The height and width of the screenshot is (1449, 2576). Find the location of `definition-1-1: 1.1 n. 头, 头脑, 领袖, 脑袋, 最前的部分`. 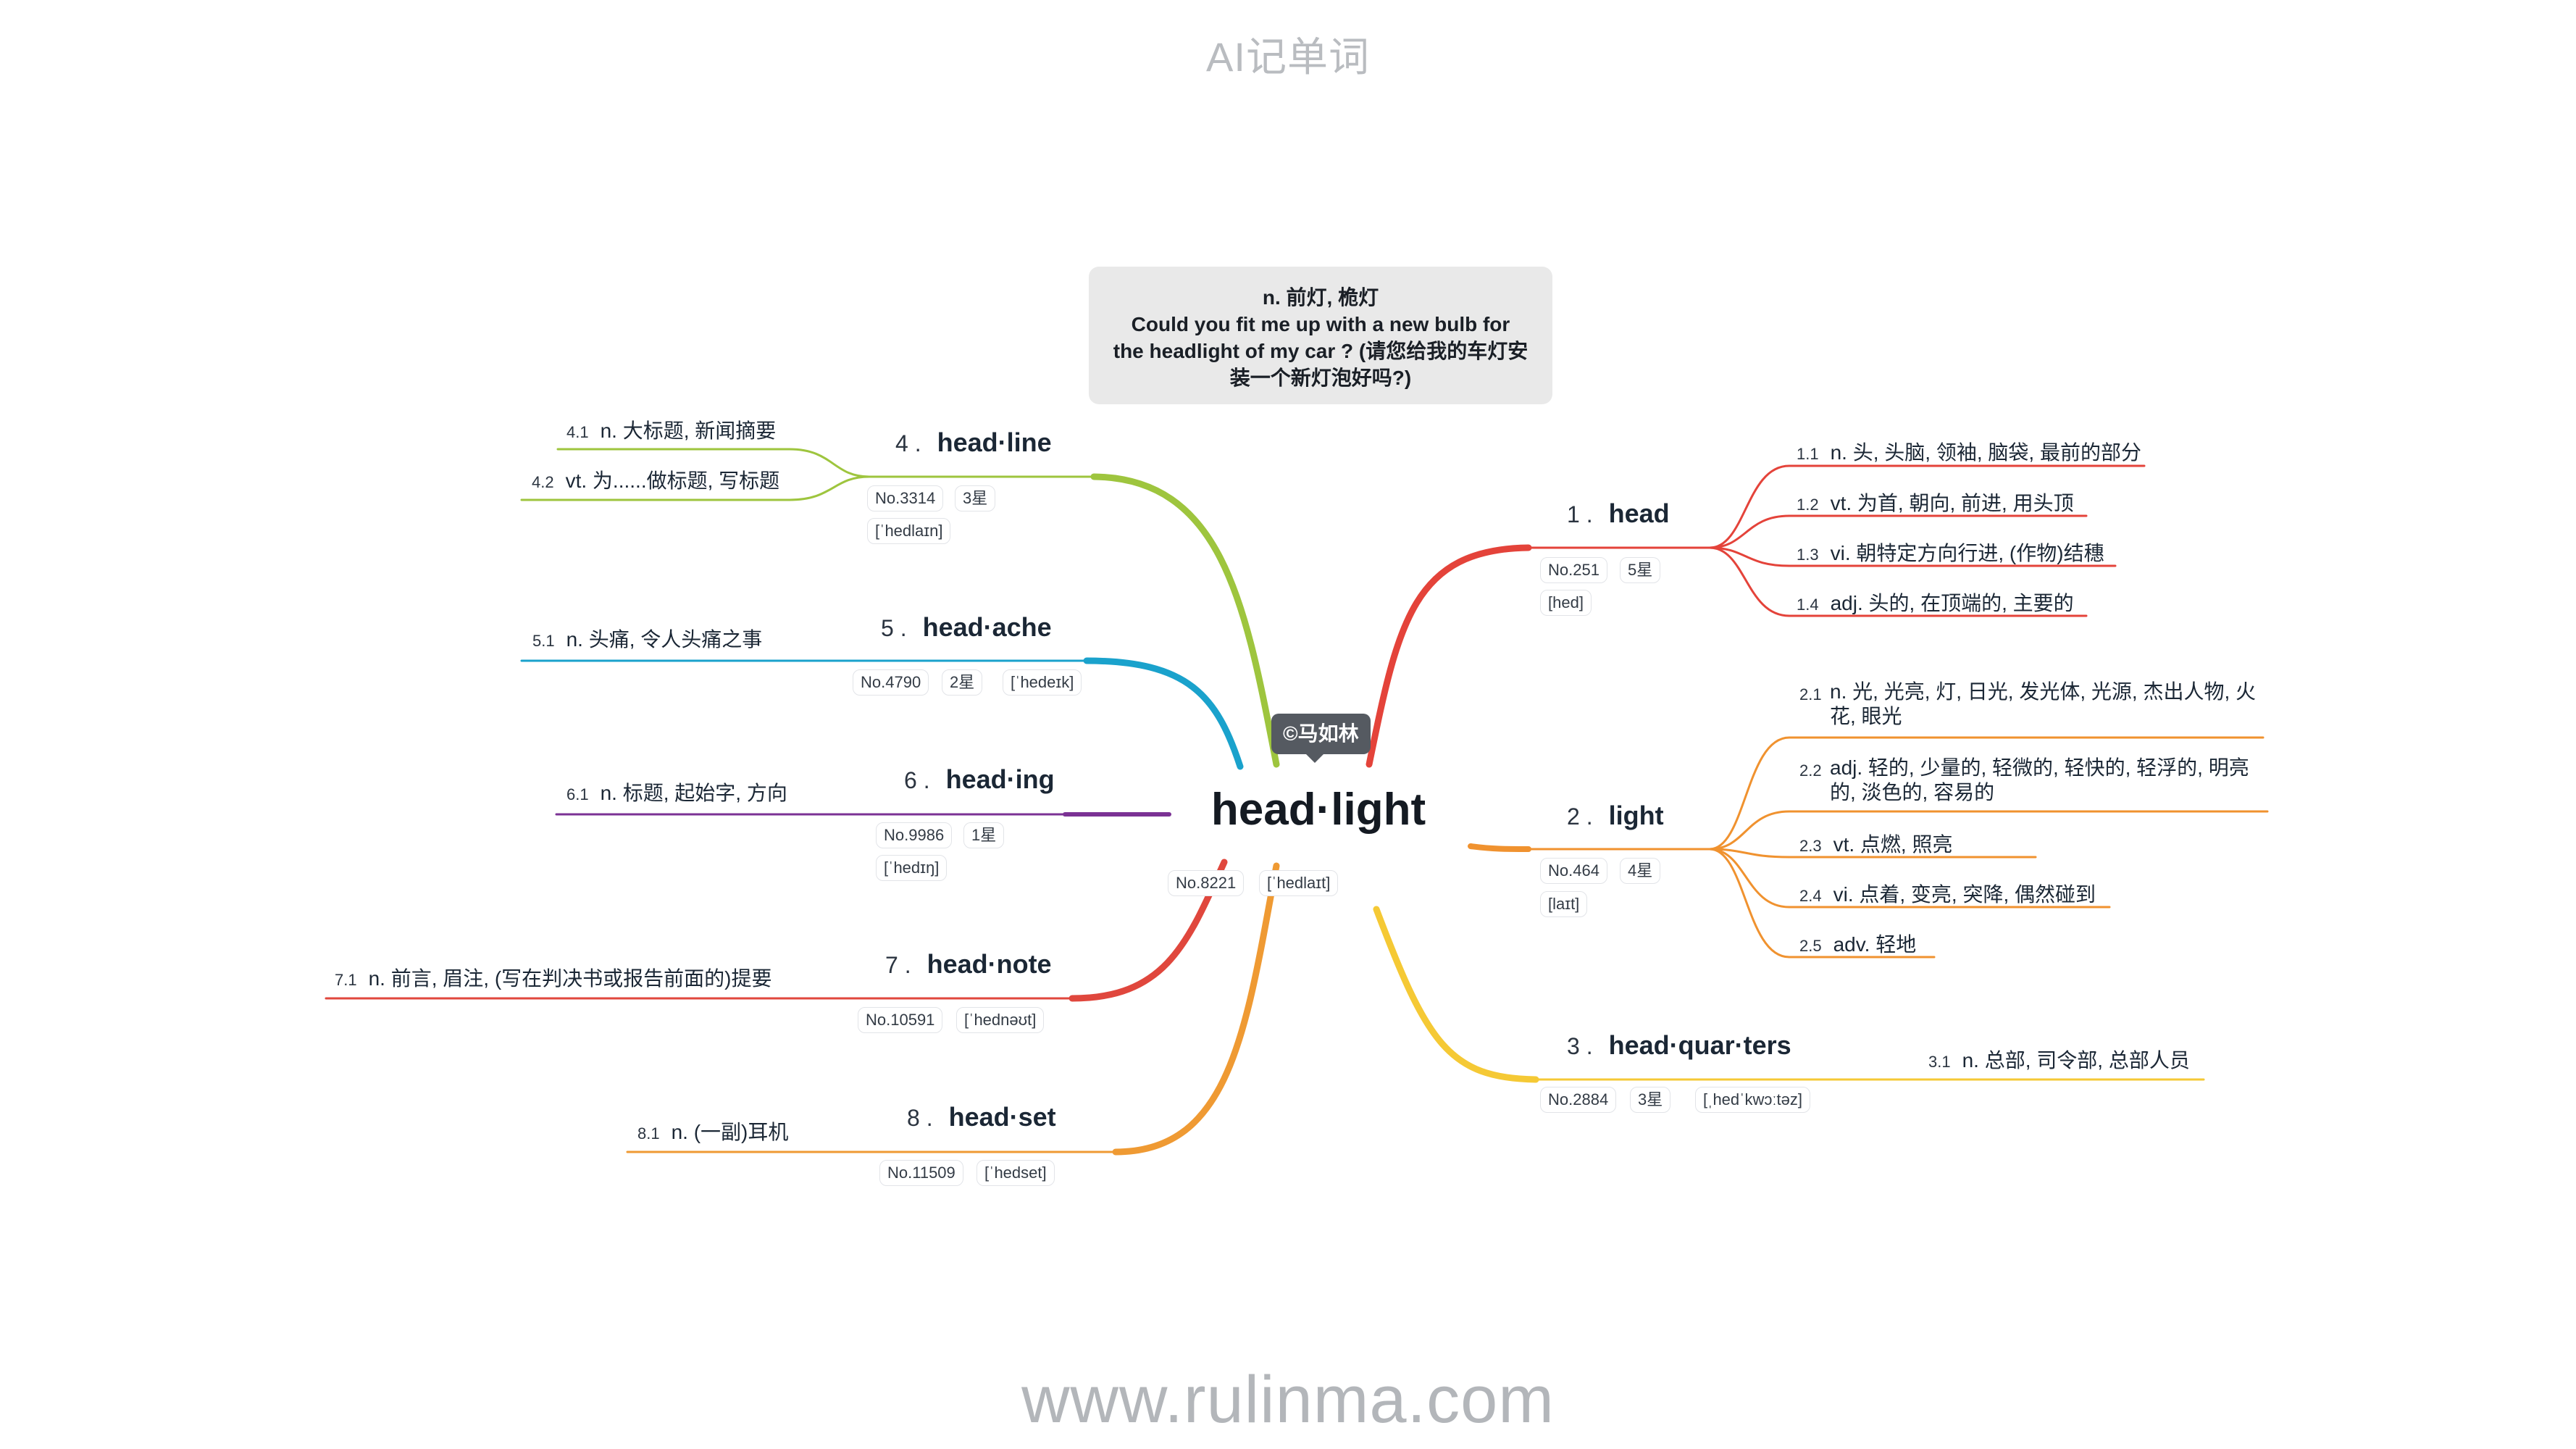

definition-1-1: 1.1 n. 头, 头脑, 领袖, 脑袋, 最前的部分 is located at coordinates (1969, 454).